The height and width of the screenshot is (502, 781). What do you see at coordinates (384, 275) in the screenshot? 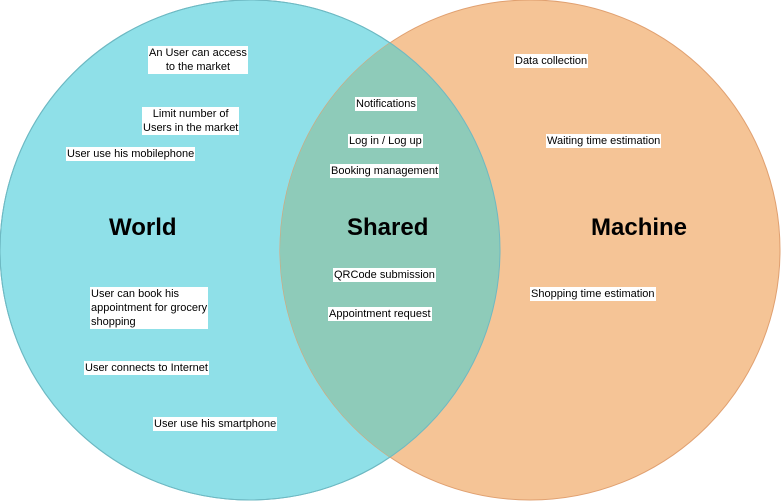
I see `shared-item-qrcode: QRCode submission` at bounding box center [384, 275].